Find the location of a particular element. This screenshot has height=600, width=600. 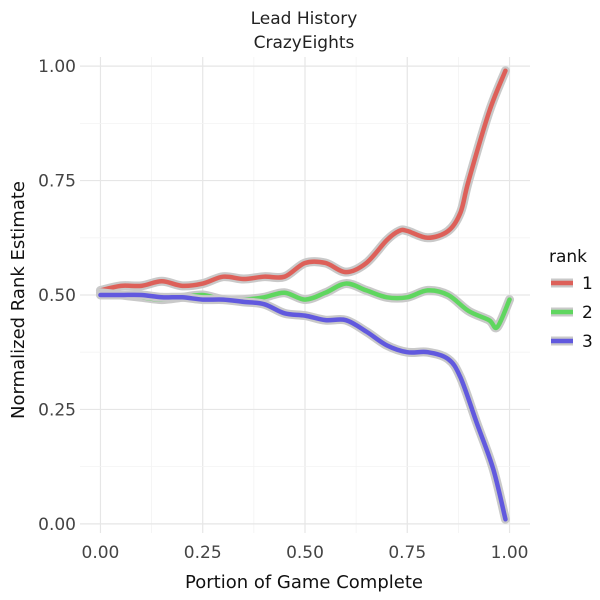

legend: rank 1 2 3 is located at coordinates (571, 299).